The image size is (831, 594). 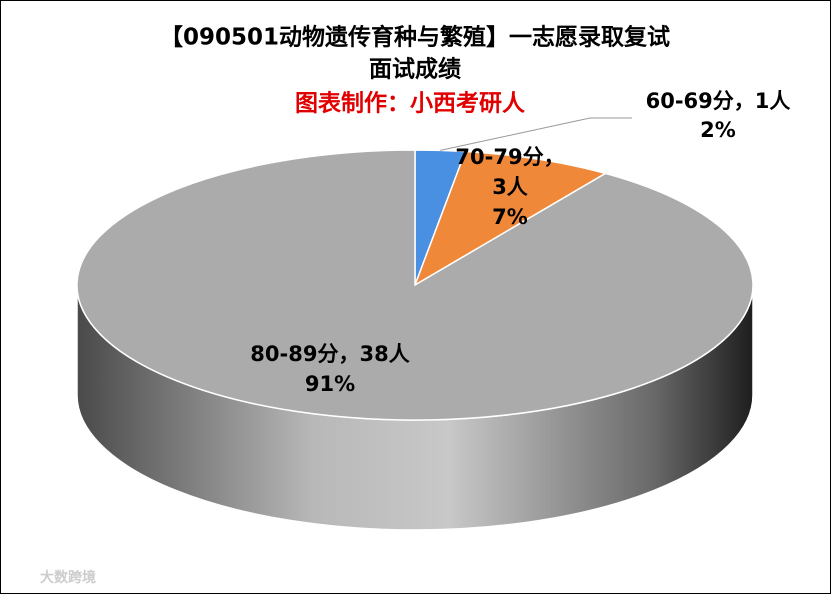 I want to click on data-label: 60-69分，1人, so click(x=718, y=101).